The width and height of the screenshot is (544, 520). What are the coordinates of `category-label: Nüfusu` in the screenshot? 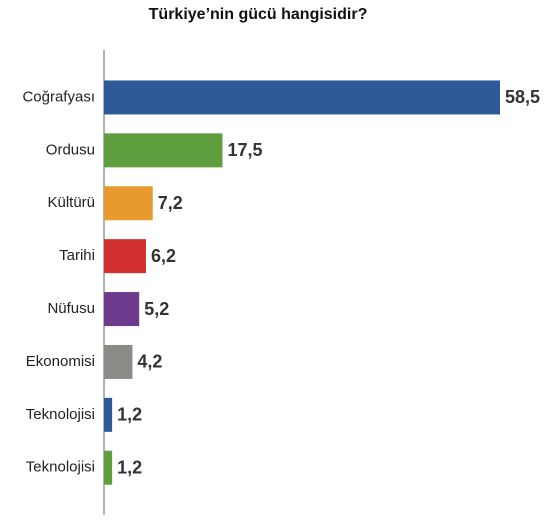 It's located at (71, 308).